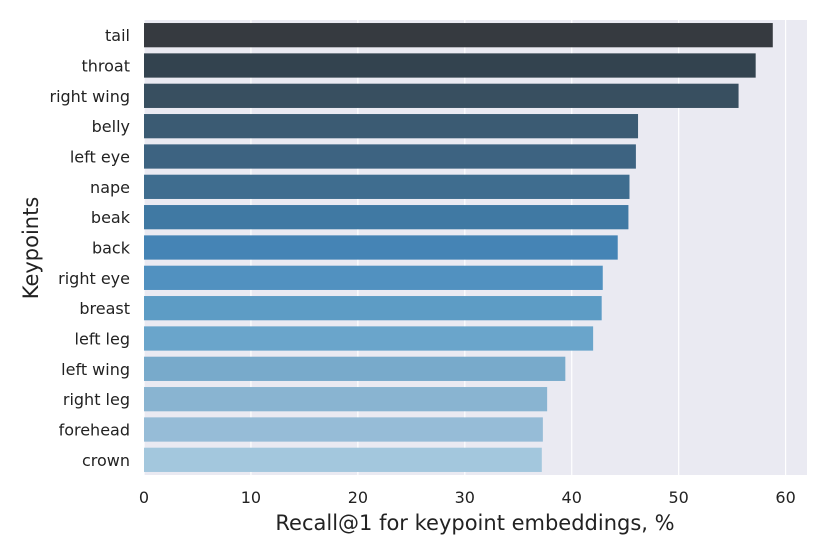 This screenshot has width=830, height=553. I want to click on bar-throat, so click(450, 65).